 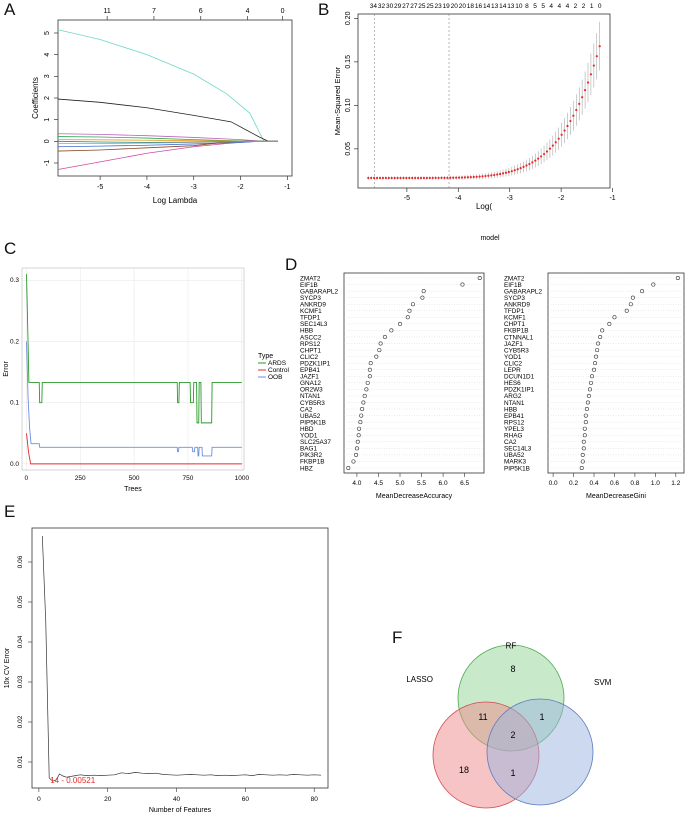 I want to click on chart-d-gene-label: CYB5R3, so click(x=516, y=350).